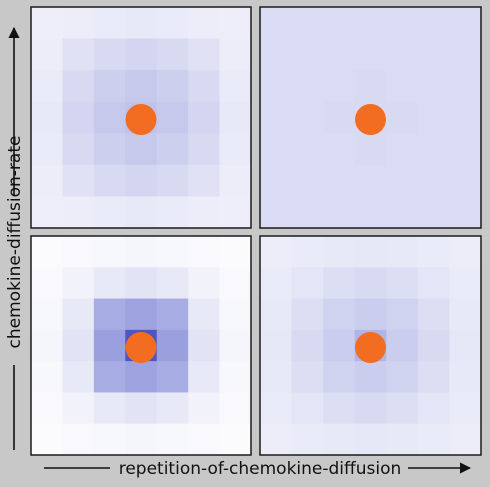 This screenshot has height=487, width=490. Describe the element at coordinates (260, 469) in the screenshot. I see `x-axis-label: repetition-of-chemokine-diffusion` at that location.